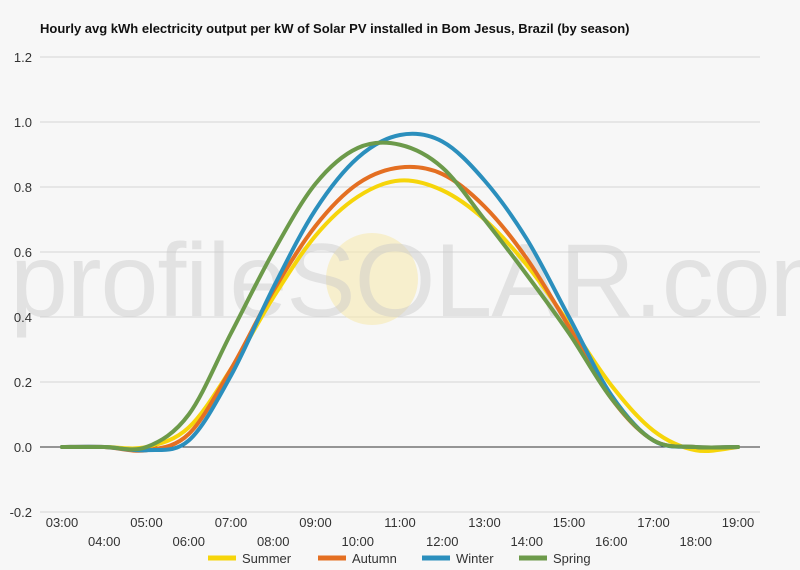  Describe the element at coordinates (267, 558) in the screenshot. I see `legend-label-summer: Summer` at that location.